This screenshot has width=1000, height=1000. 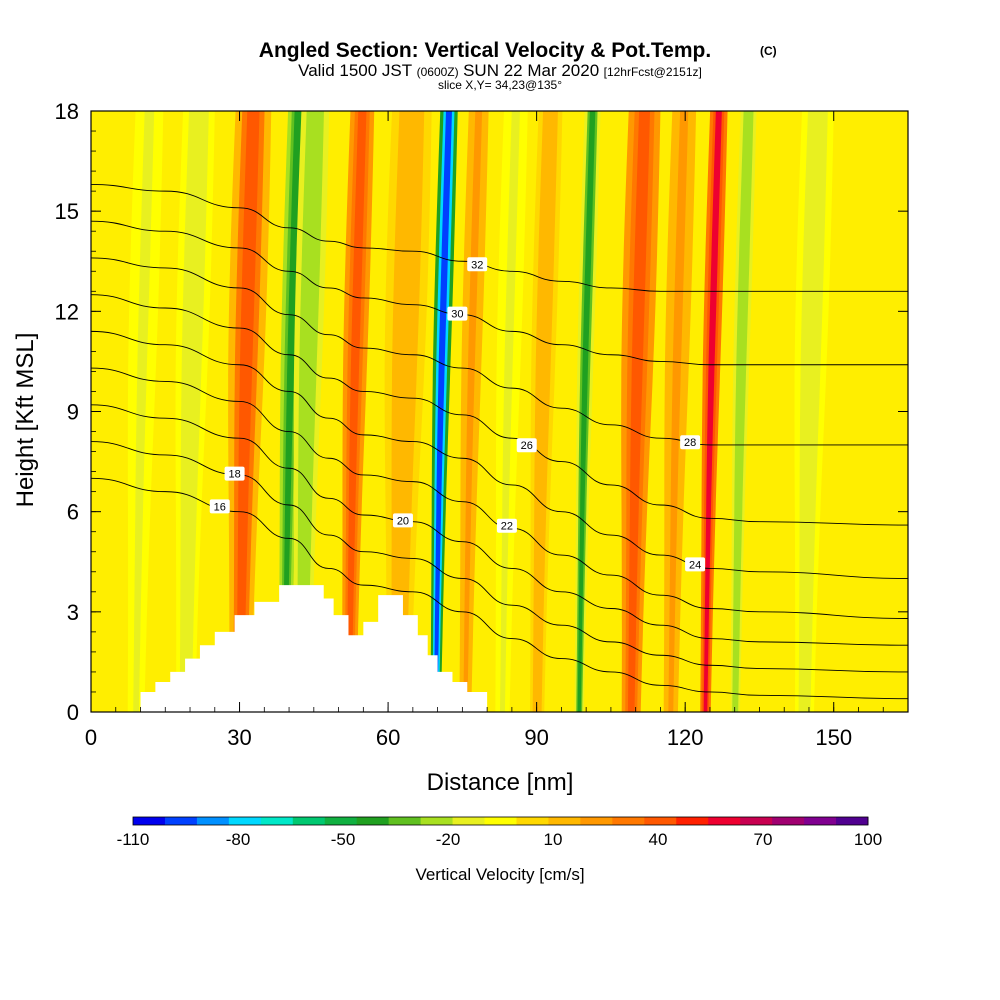 I want to click on isentrope-label-28: 28, so click(x=690, y=442).